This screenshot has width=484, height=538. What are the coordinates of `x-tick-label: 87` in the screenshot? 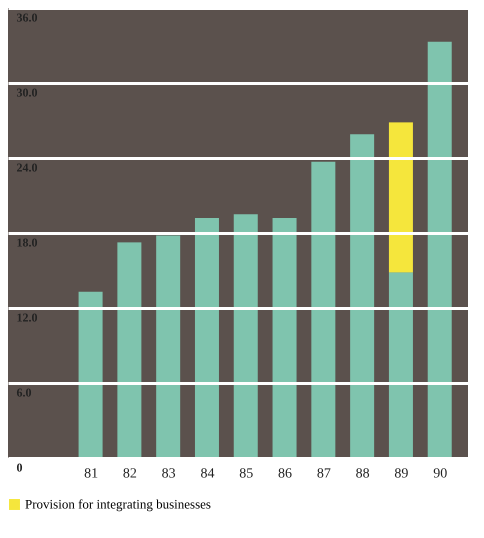 It's located at (323, 474).